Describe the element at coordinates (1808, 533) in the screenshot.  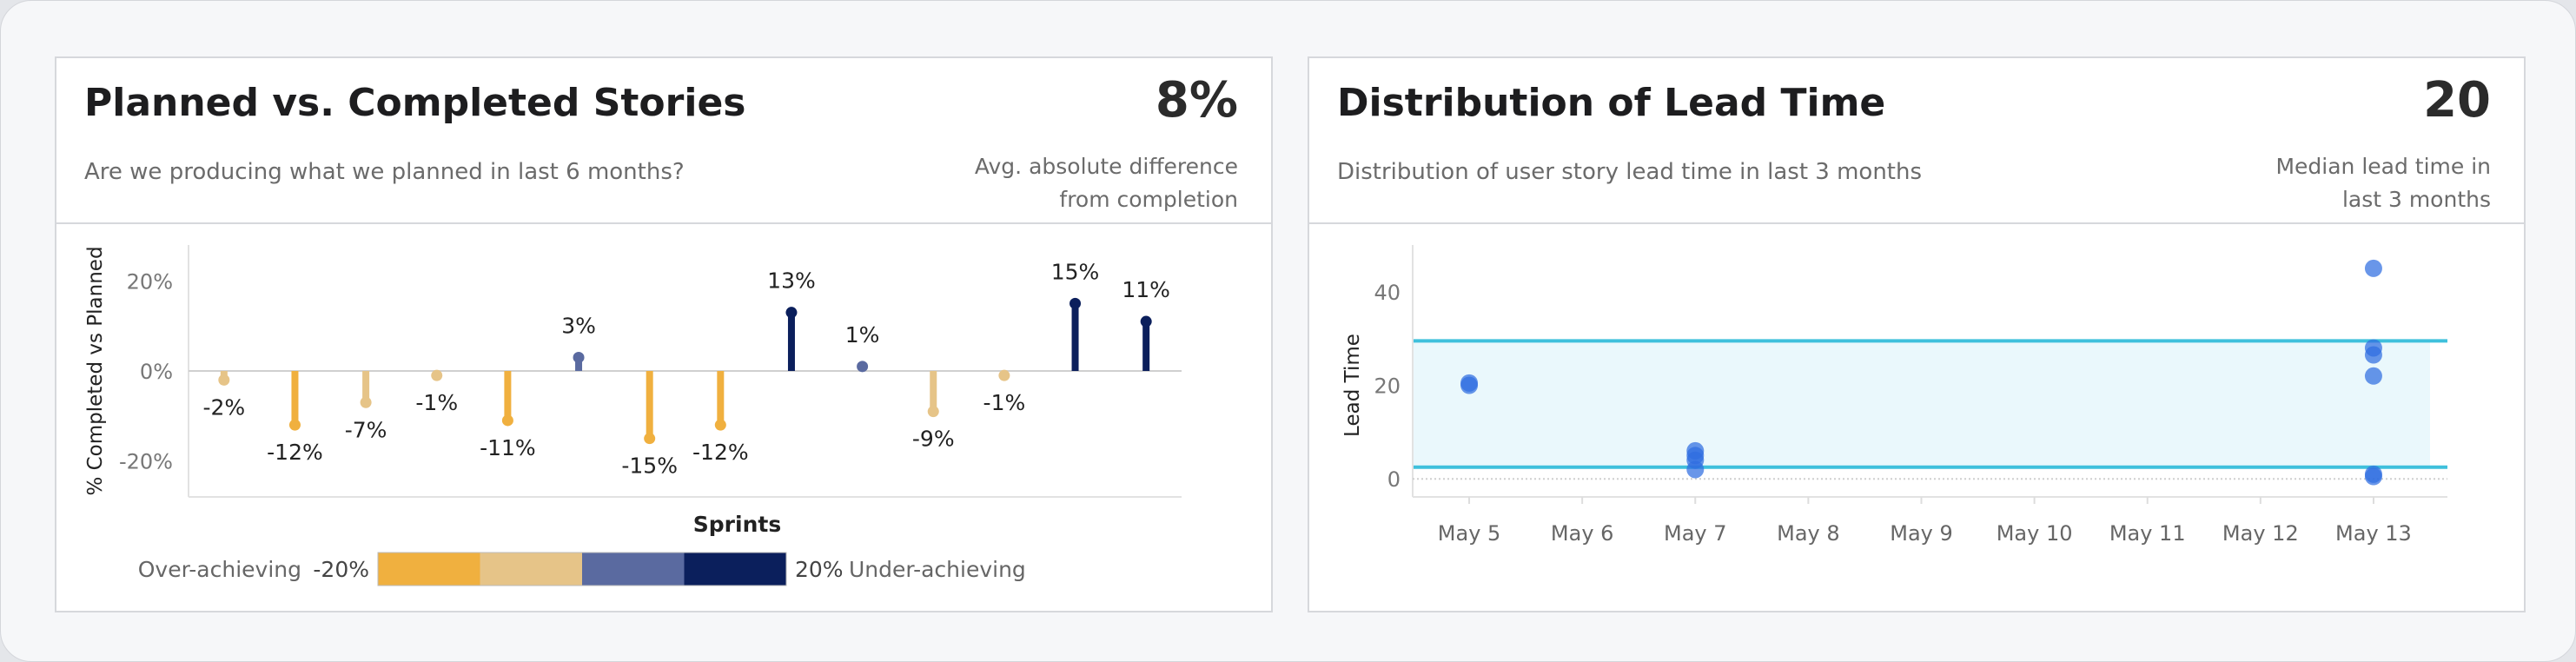
I see `x-tick-label: May 8` at that location.